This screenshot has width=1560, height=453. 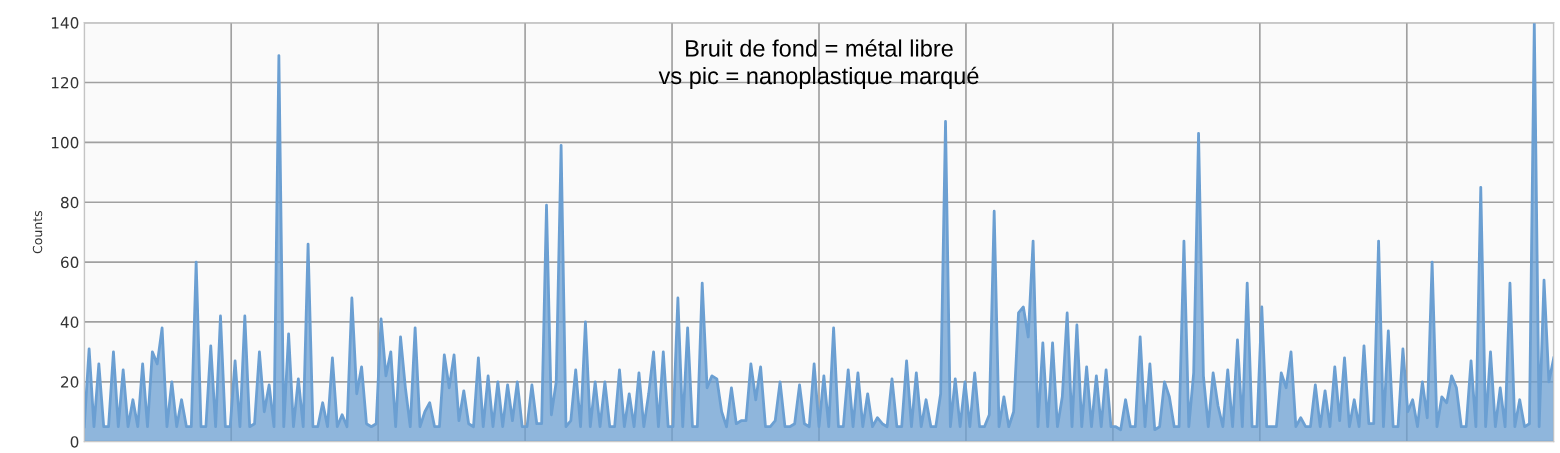 What do you see at coordinates (65, 142) in the screenshot?
I see `y-tick-label: 100` at bounding box center [65, 142].